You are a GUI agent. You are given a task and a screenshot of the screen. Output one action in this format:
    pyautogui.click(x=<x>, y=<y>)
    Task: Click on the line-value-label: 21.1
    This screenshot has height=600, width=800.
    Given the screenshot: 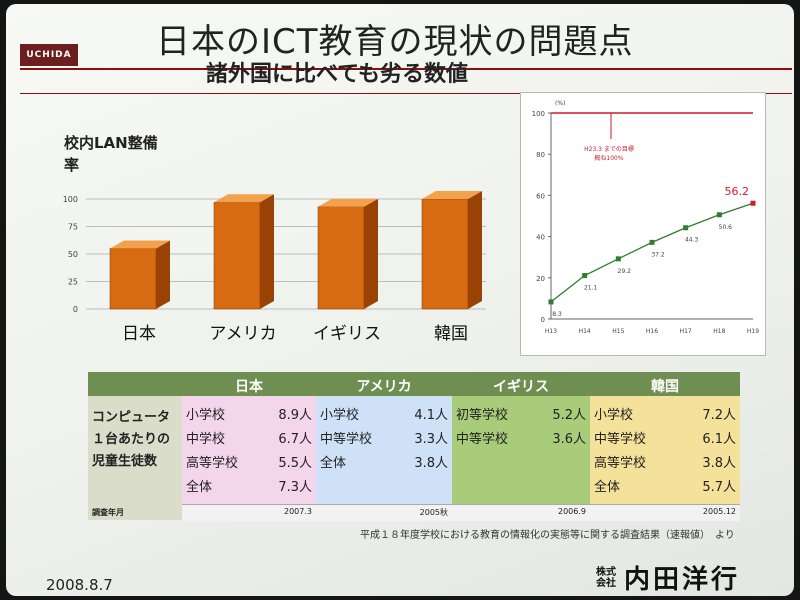 What is the action you would take?
    pyautogui.click(x=591, y=288)
    